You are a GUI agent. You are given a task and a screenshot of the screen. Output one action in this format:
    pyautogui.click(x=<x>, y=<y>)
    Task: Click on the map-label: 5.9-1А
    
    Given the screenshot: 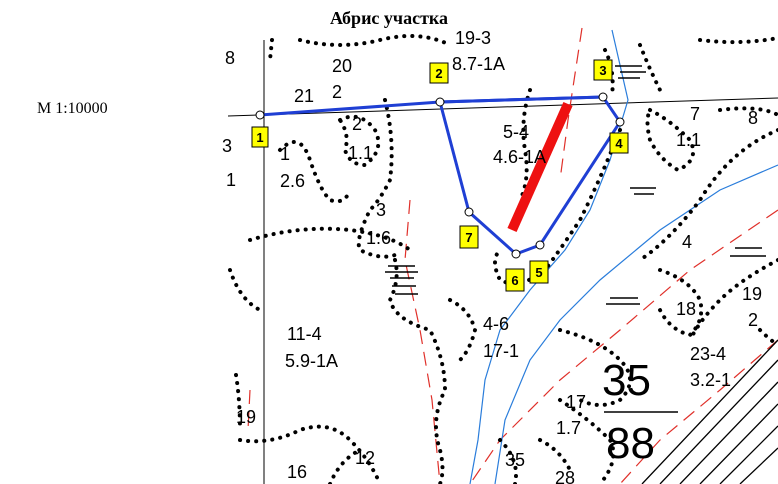 What is the action you would take?
    pyautogui.click(x=311, y=361)
    